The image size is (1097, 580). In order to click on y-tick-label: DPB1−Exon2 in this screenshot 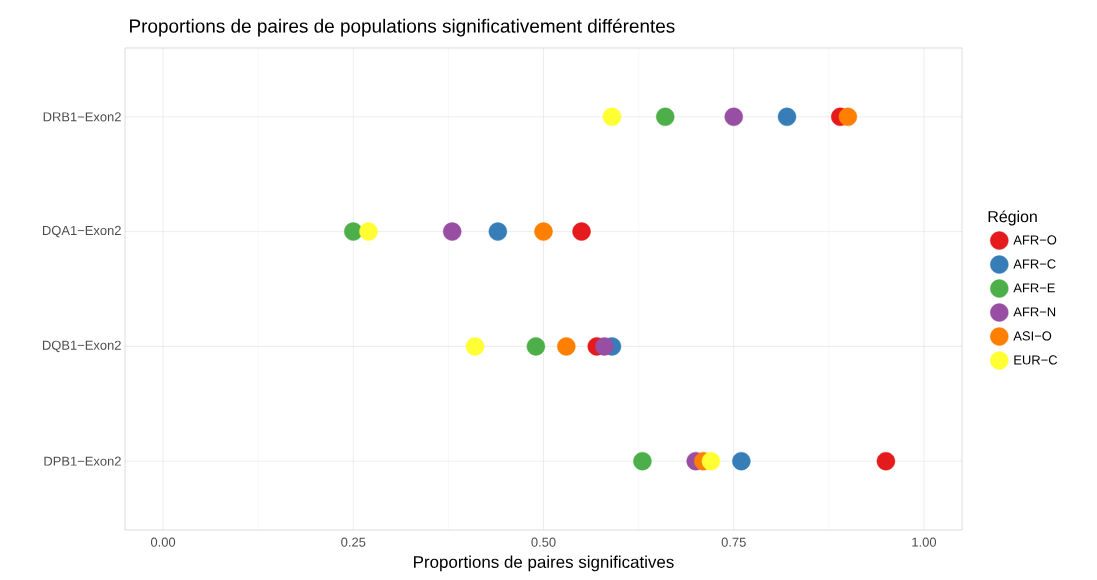, I will do `click(82, 461)`.